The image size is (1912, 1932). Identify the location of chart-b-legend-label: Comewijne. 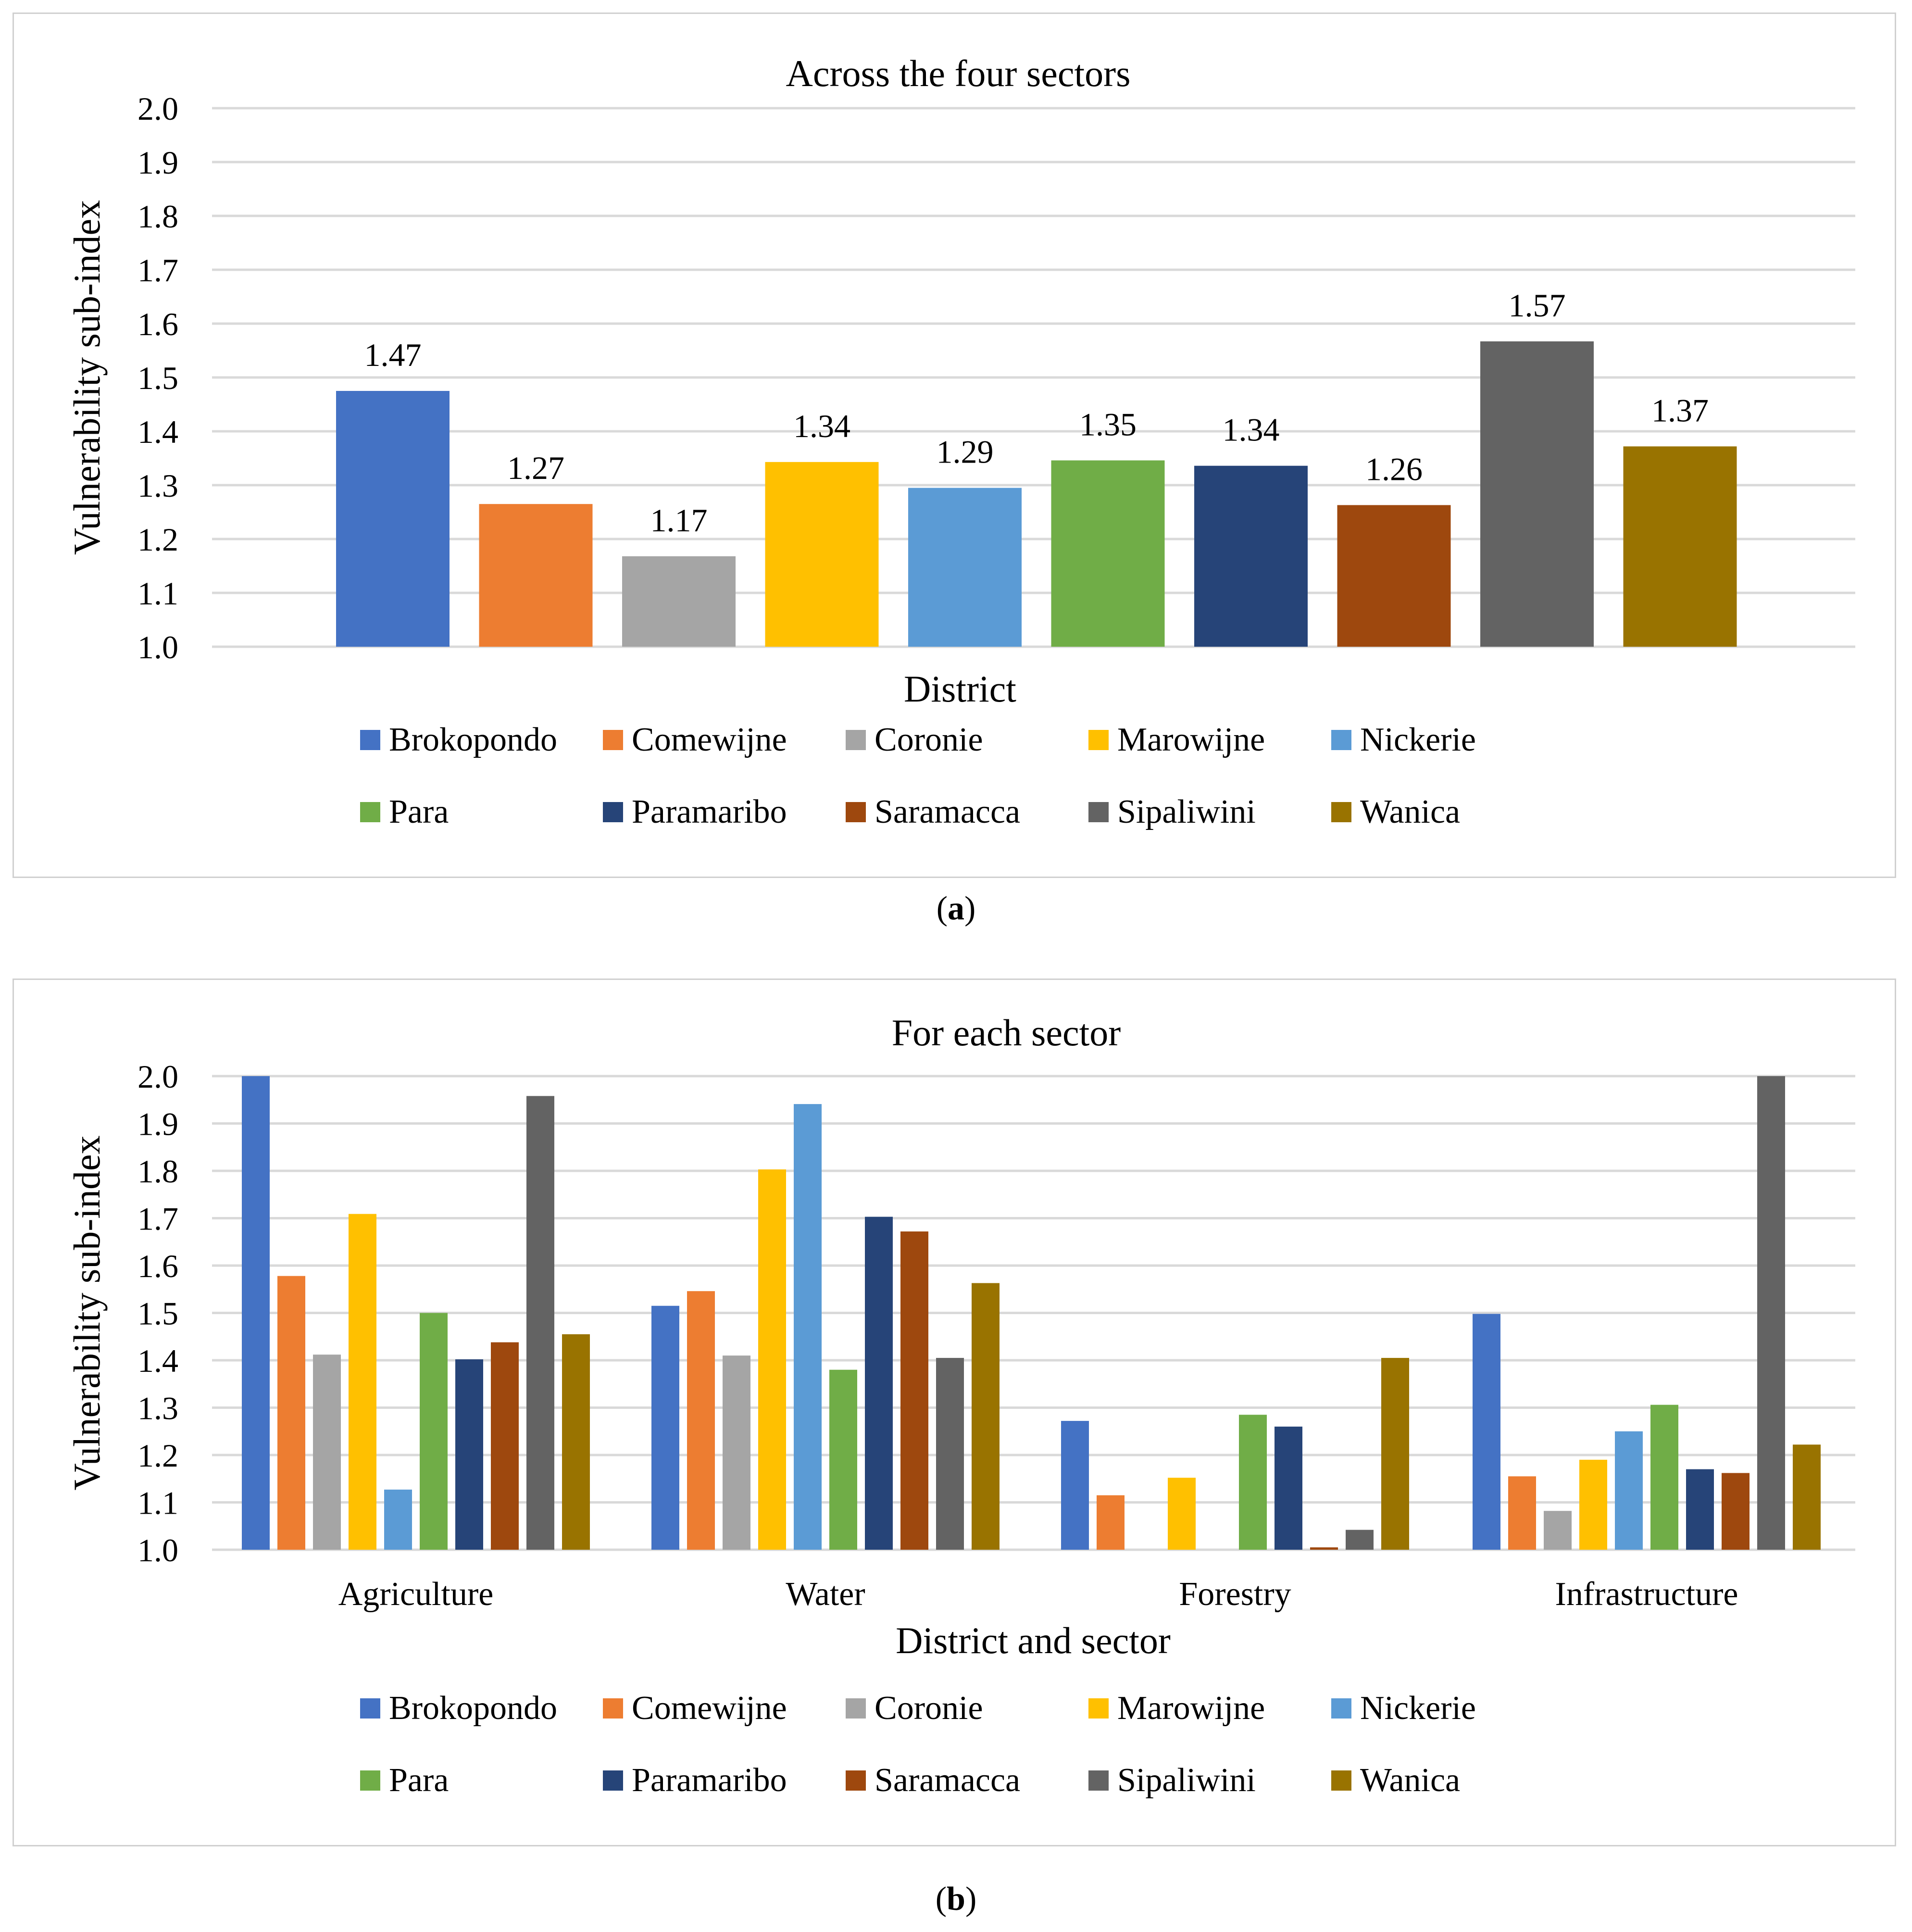
(709, 1708).